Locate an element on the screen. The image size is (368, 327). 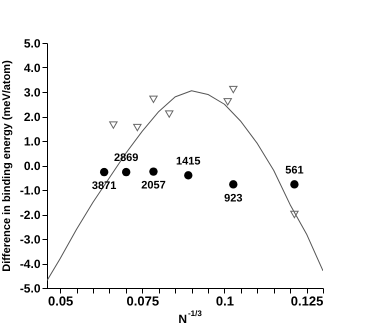
y-tick-label: -4.0 is located at coordinates (30, 264).